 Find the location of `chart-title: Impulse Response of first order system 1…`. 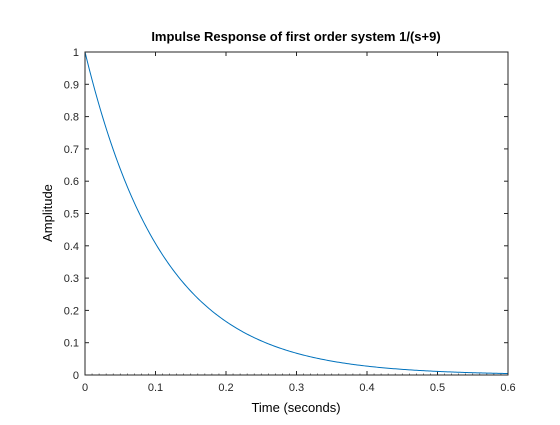

chart-title: Impulse Response of first order system 1… is located at coordinates (295, 36).